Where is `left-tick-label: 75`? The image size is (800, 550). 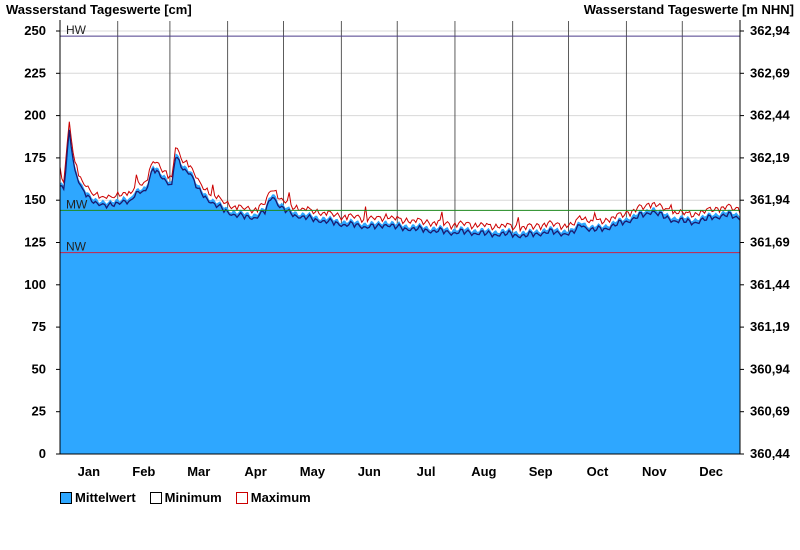
left-tick-label: 75 is located at coordinates (39, 326).